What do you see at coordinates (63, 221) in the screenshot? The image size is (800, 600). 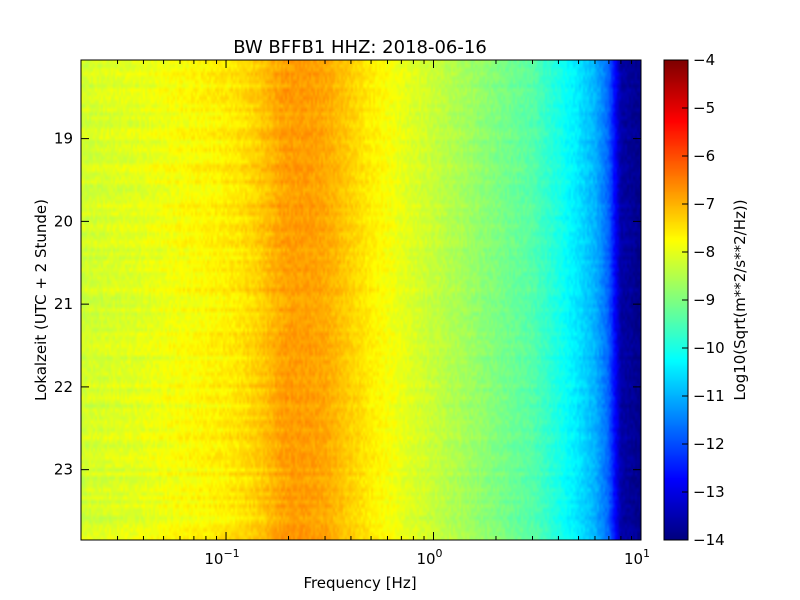 I see `y-tick-label: 20` at bounding box center [63, 221].